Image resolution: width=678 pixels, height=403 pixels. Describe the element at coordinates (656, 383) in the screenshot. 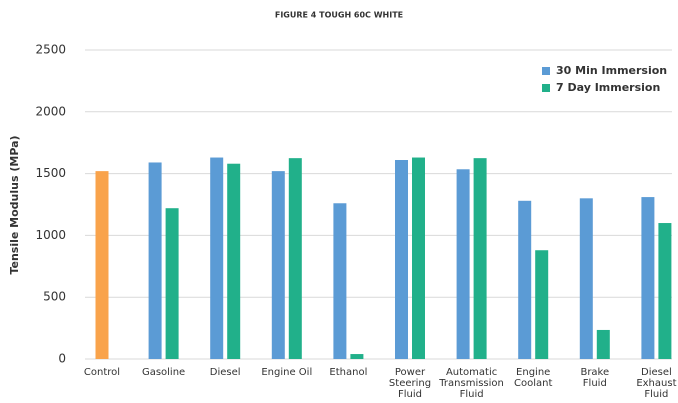

I see `x-tick-label: Diesel Exhaust Fluid` at that location.